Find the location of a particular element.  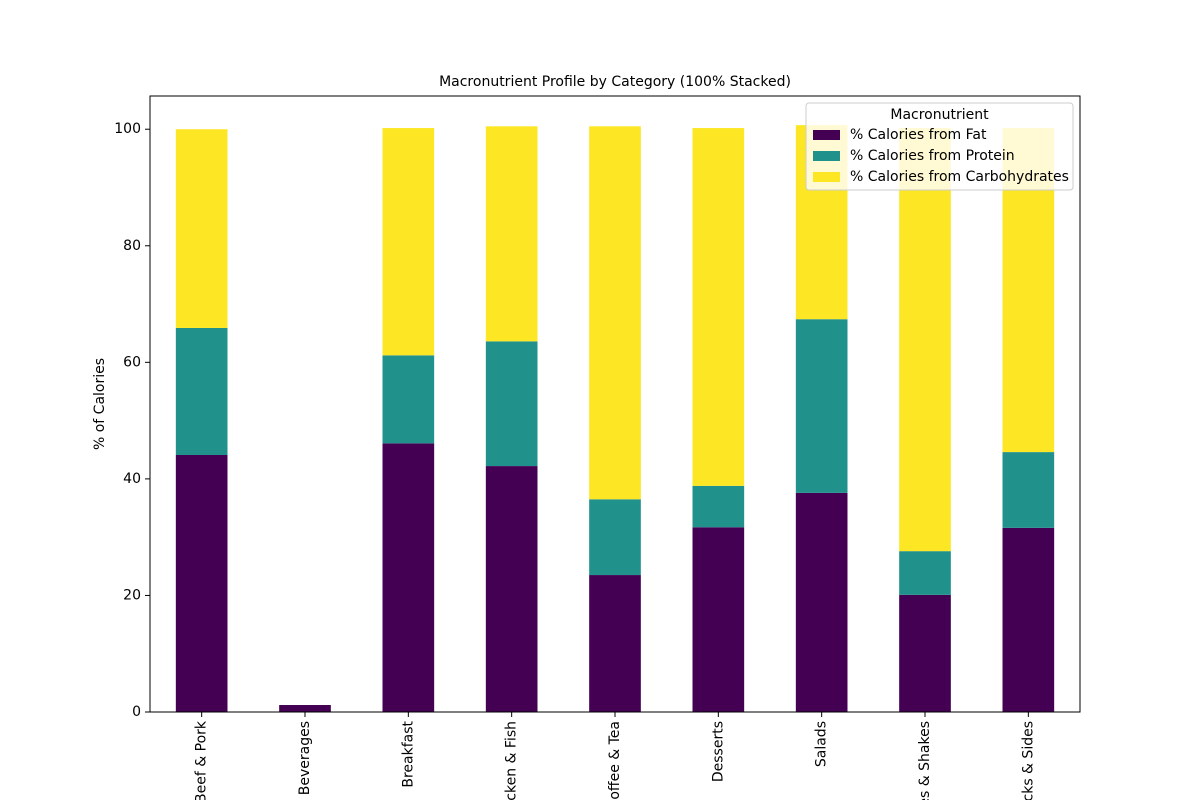

x-tick-label: Beef & Pork is located at coordinates (202, 760).